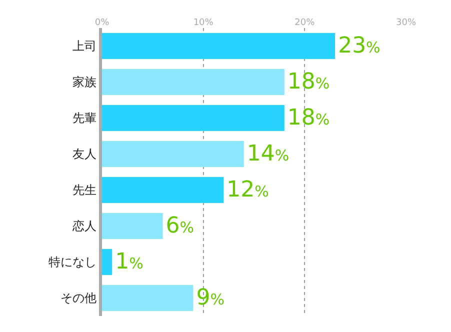 This screenshot has width=451, height=332. Describe the element at coordinates (129, 262) in the screenshot. I see `data-label: 1%` at that location.